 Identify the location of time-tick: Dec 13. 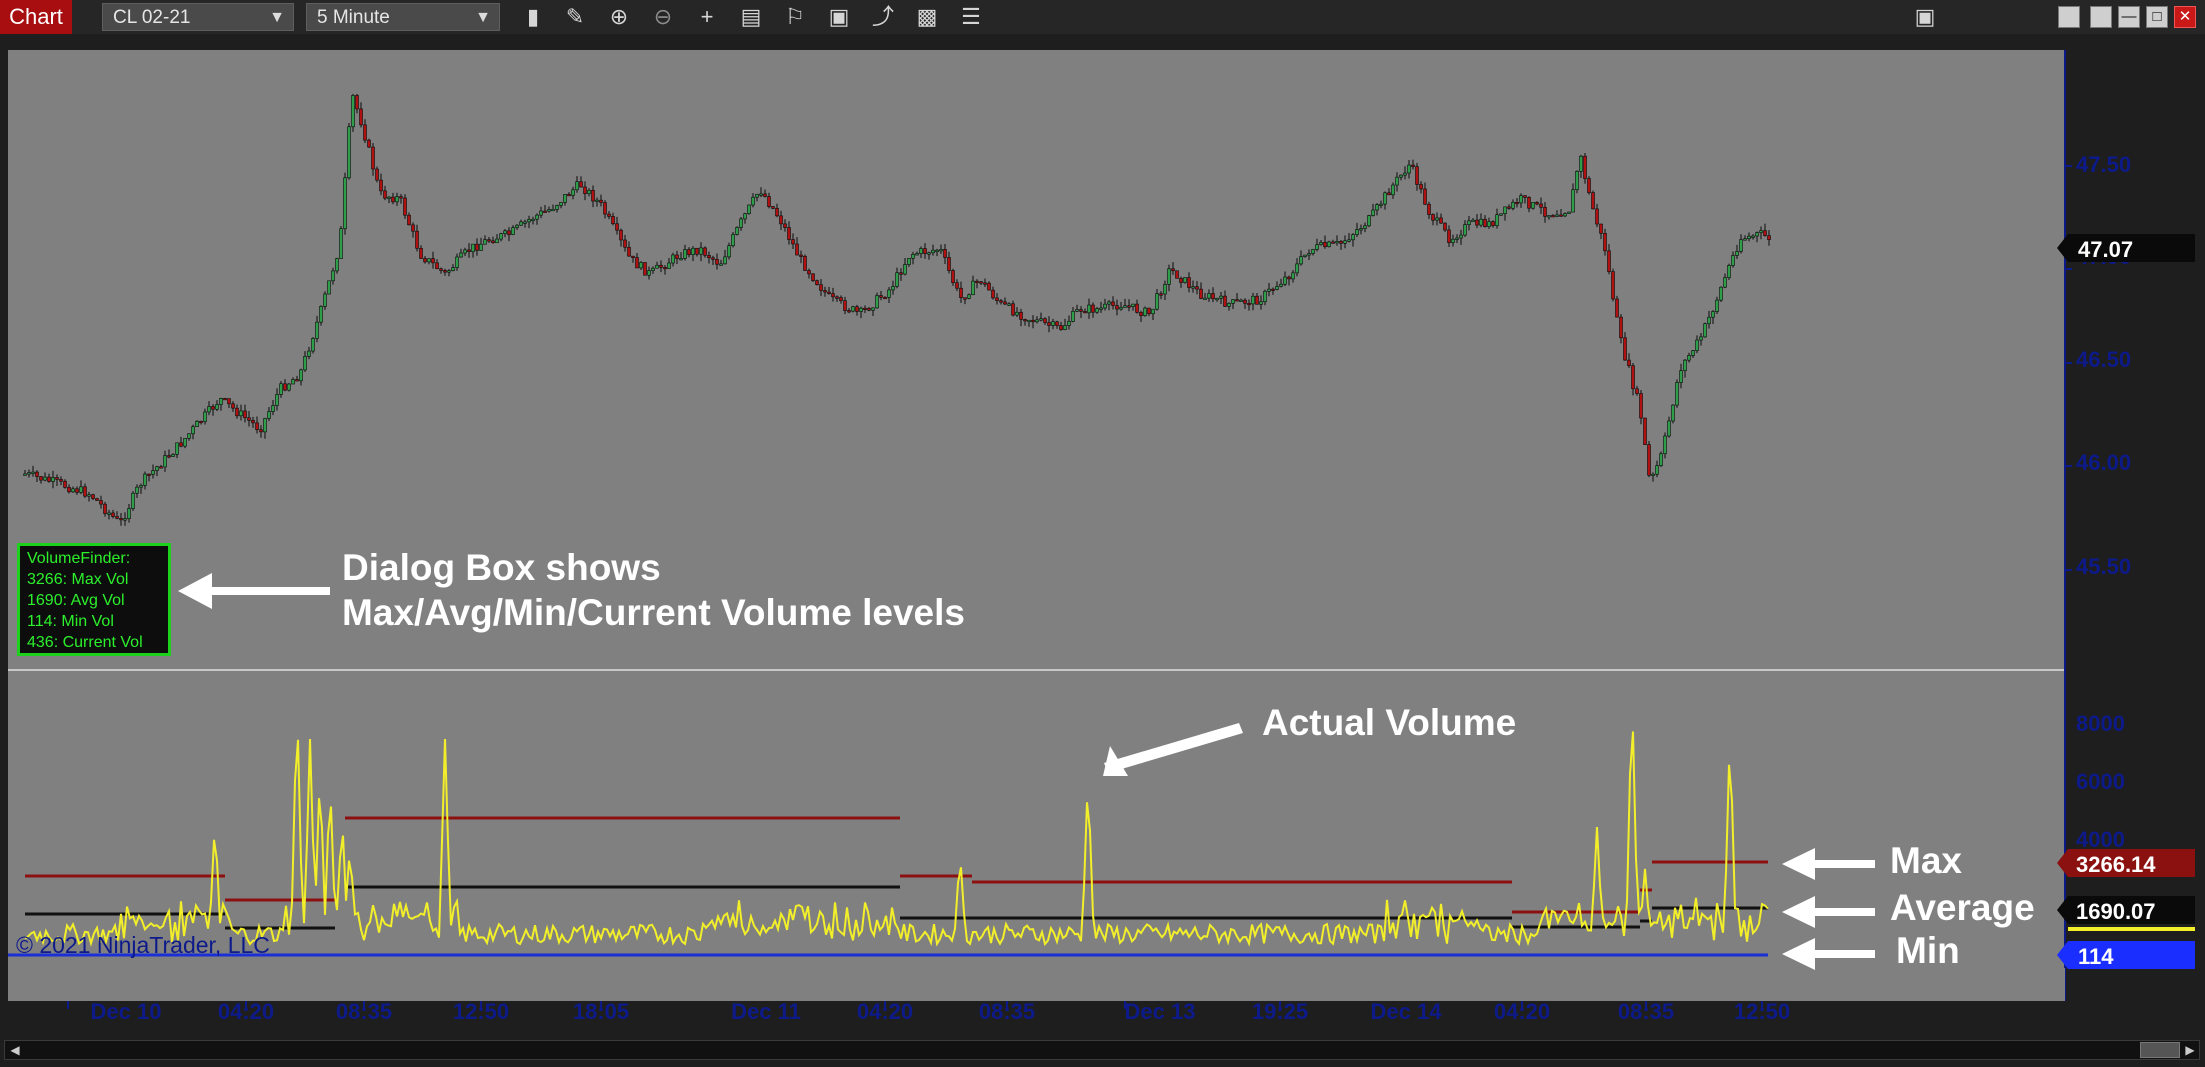
(1160, 1011).